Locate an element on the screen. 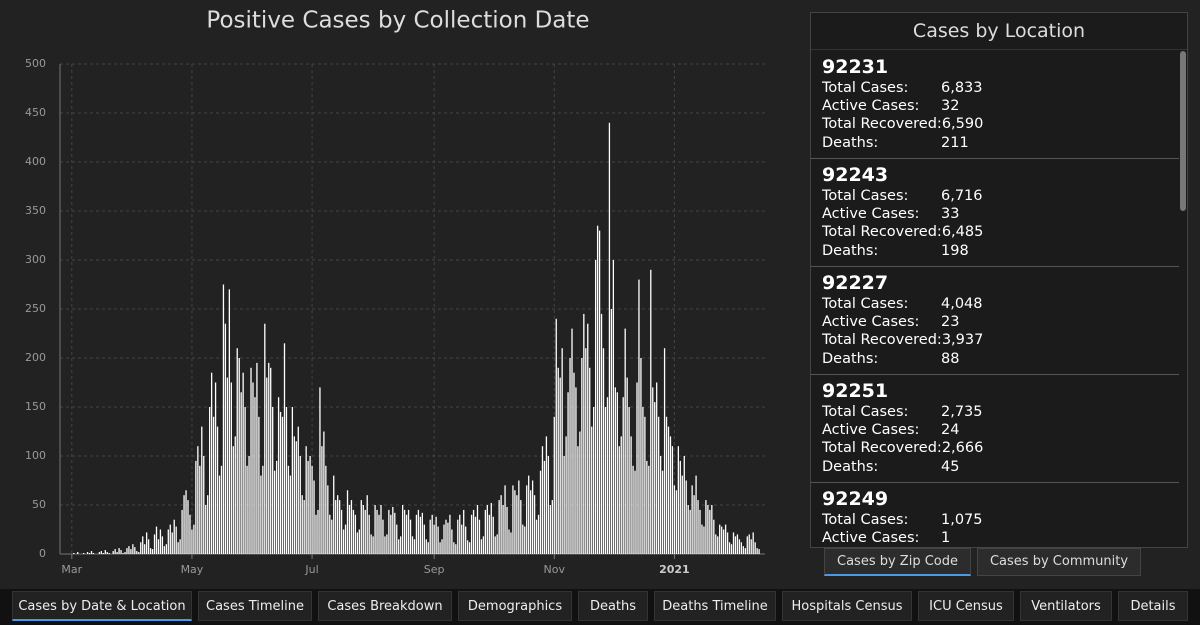 The image size is (1200, 625). nav-tab: Details is located at coordinates (1153, 606).